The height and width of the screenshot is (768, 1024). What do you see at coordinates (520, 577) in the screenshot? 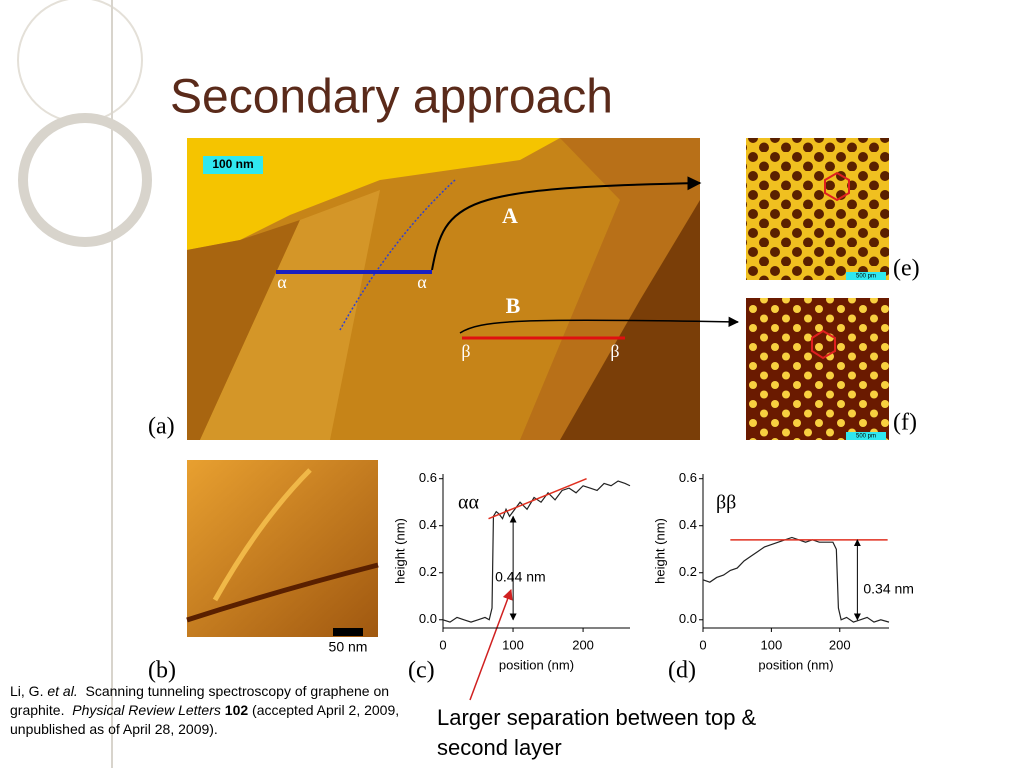
I see `step-label: 0.44 nm` at bounding box center [520, 577].